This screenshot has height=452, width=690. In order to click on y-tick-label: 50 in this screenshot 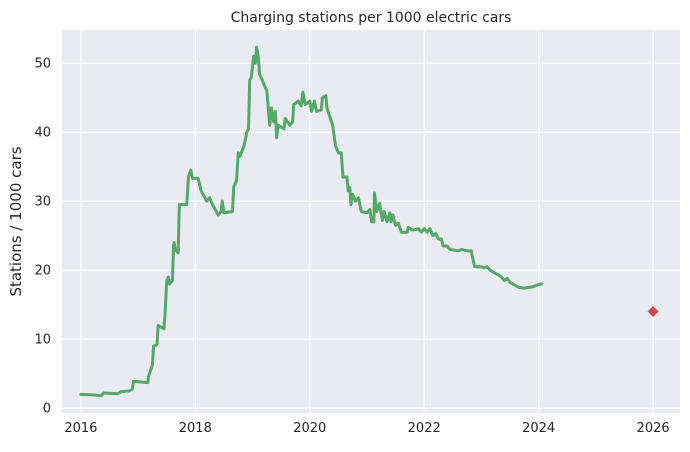, I will do `click(42, 64)`.